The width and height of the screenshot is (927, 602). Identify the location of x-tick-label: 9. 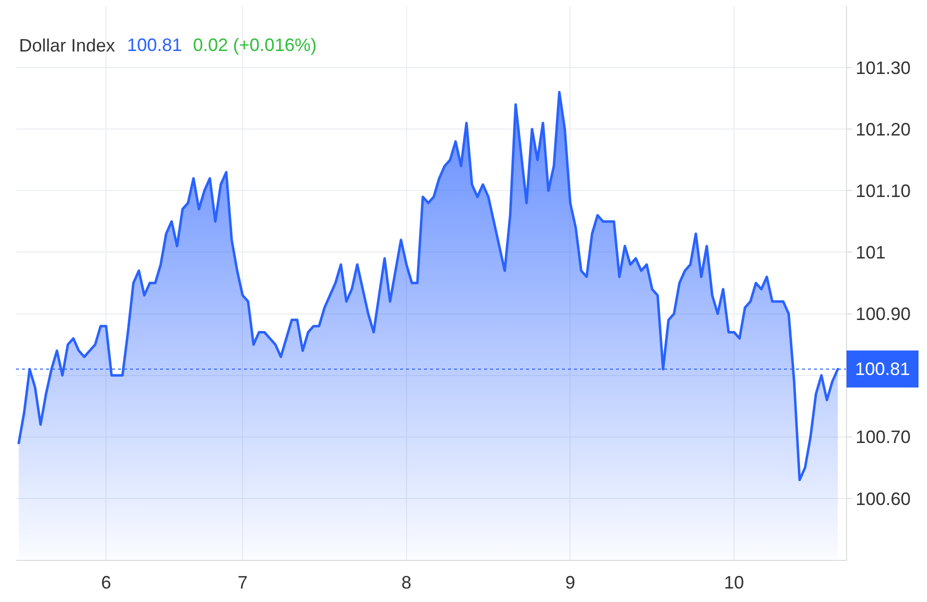
(570, 582).